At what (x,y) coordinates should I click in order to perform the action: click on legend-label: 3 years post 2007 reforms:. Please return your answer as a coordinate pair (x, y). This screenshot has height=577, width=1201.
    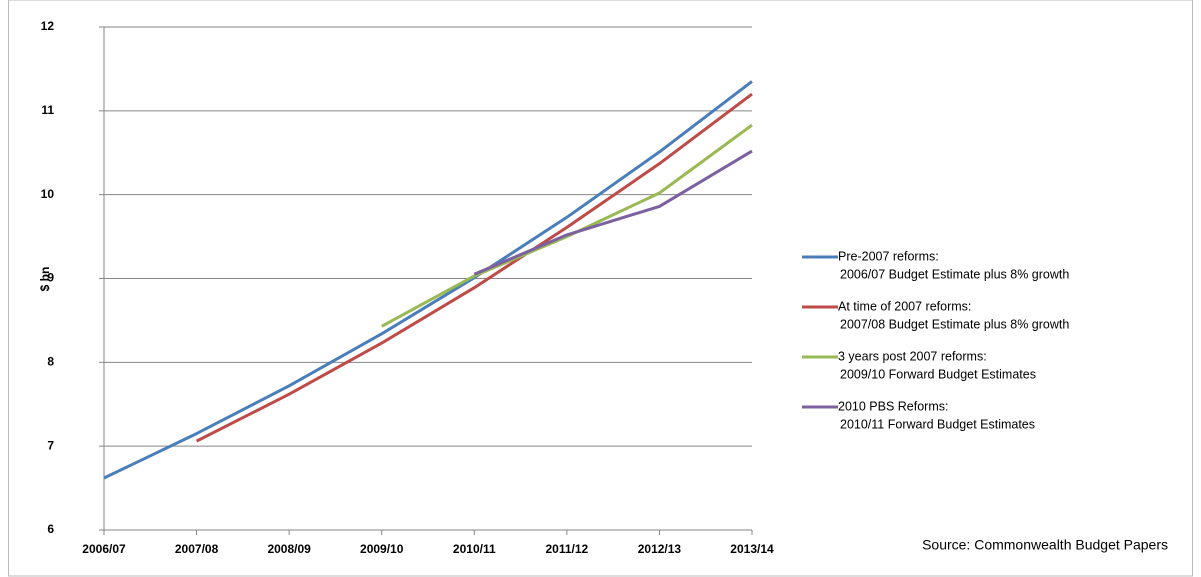
    Looking at the image, I should click on (912, 356).